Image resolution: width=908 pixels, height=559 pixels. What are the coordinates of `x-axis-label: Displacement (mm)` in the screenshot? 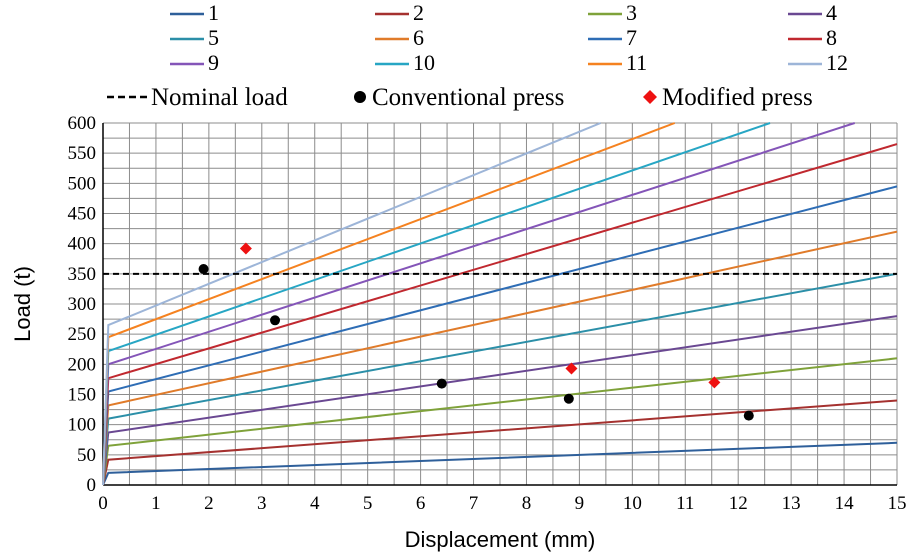 It's located at (500, 539).